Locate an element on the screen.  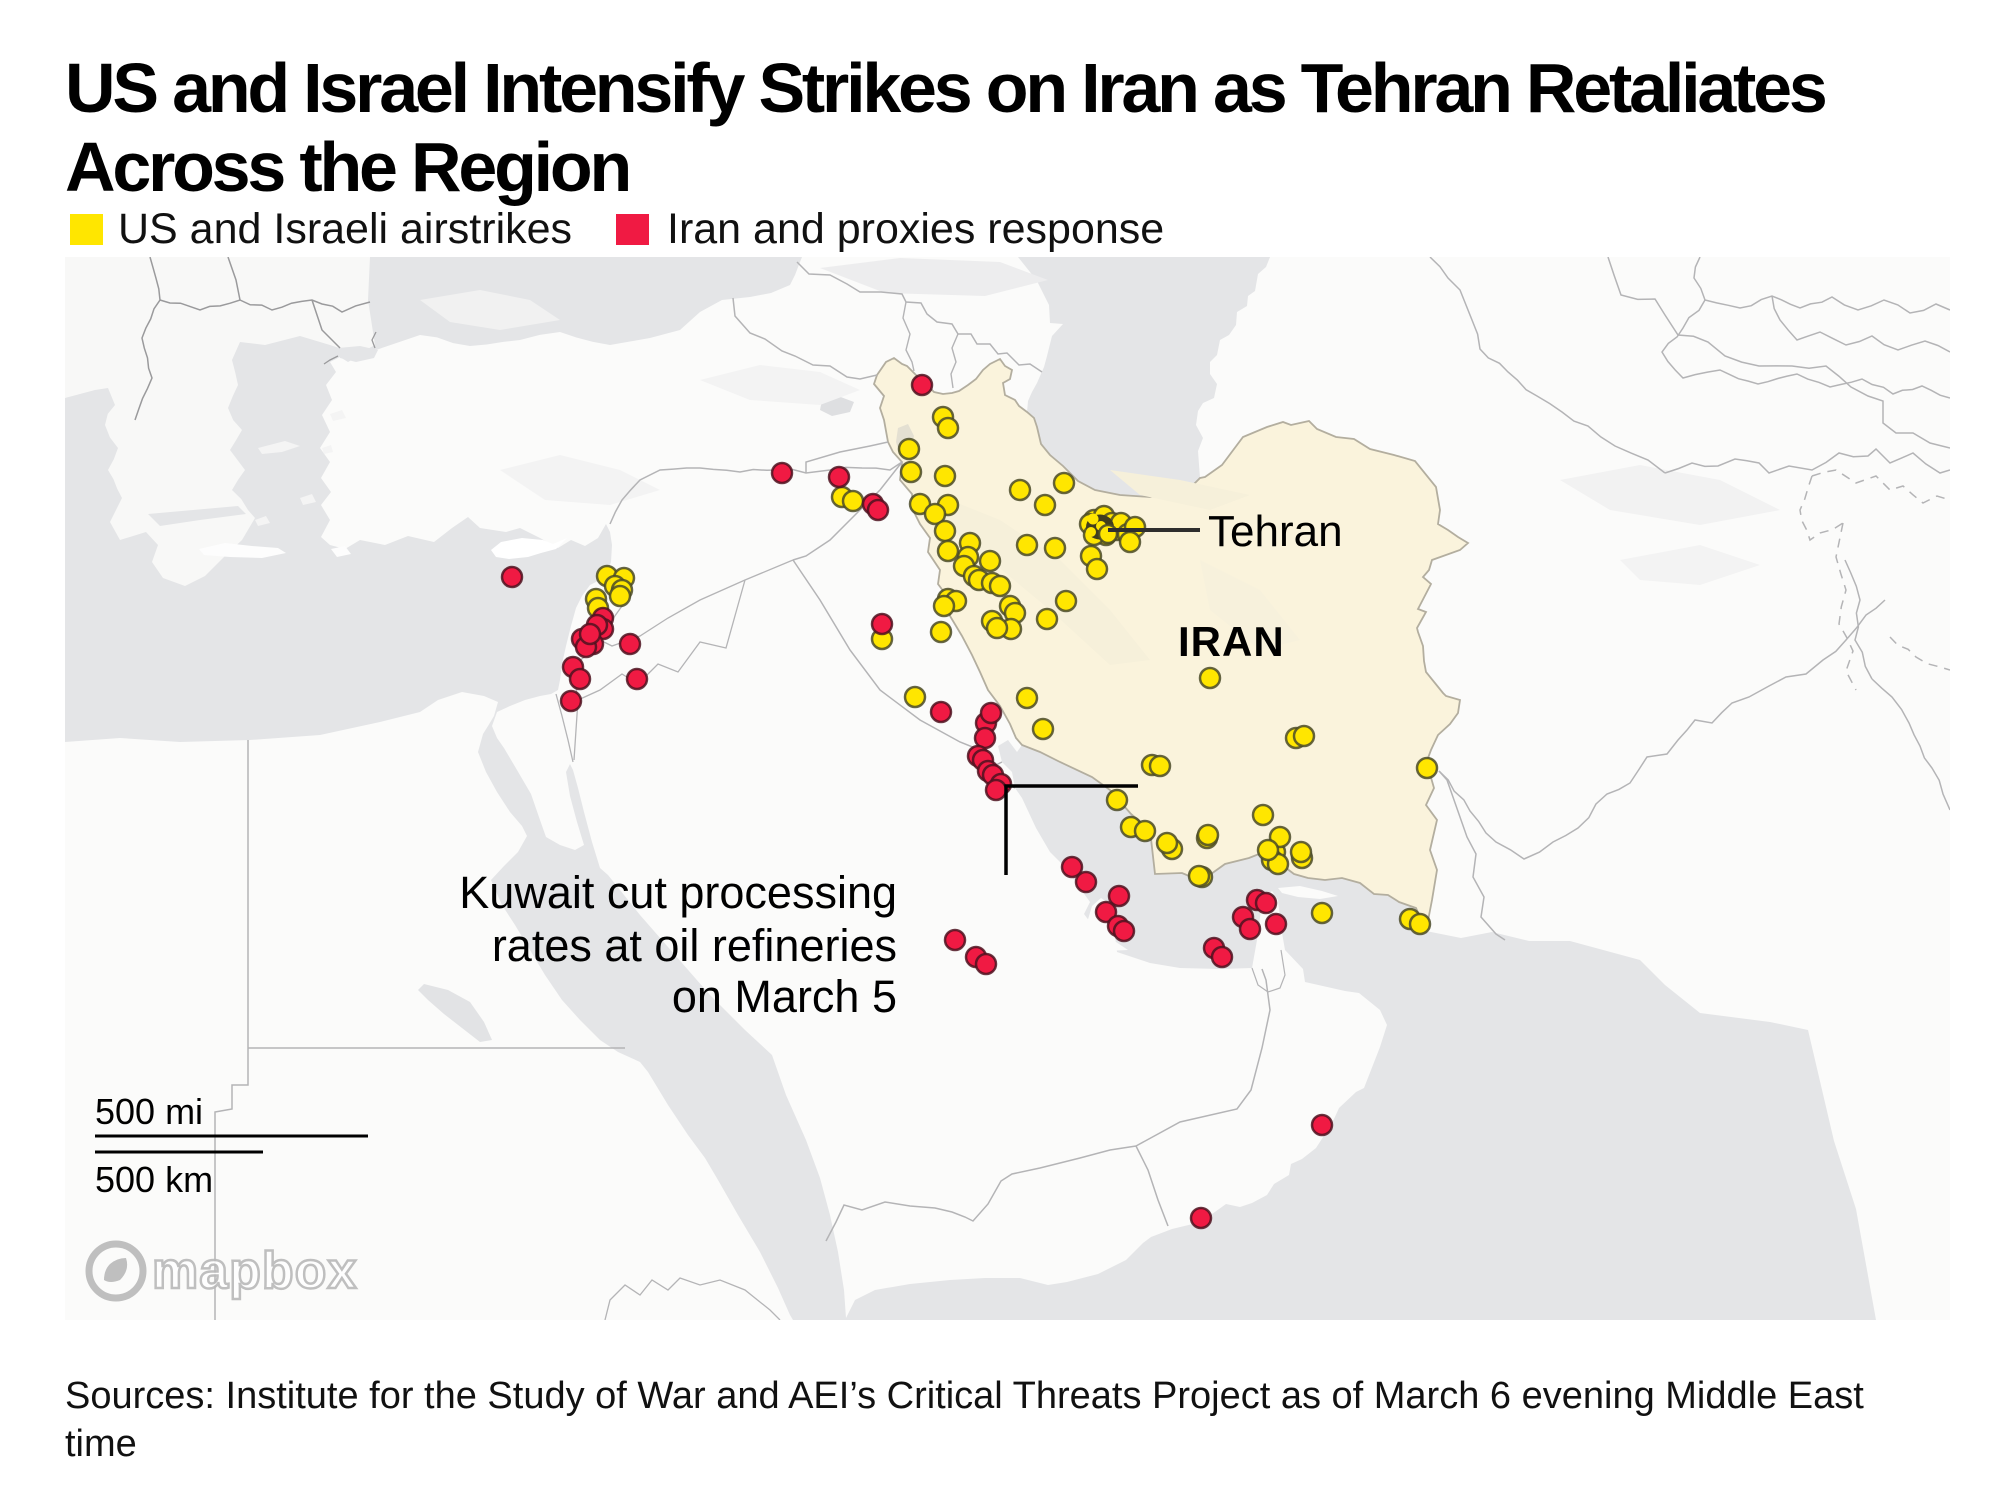
svg-text: Kuwait cut processing is located at coordinates (678, 892).